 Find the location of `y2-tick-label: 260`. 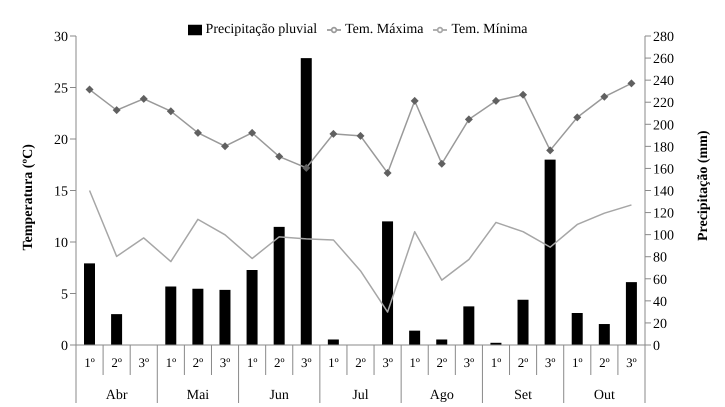

y2-tick-label: 260 is located at coordinates (663, 60).